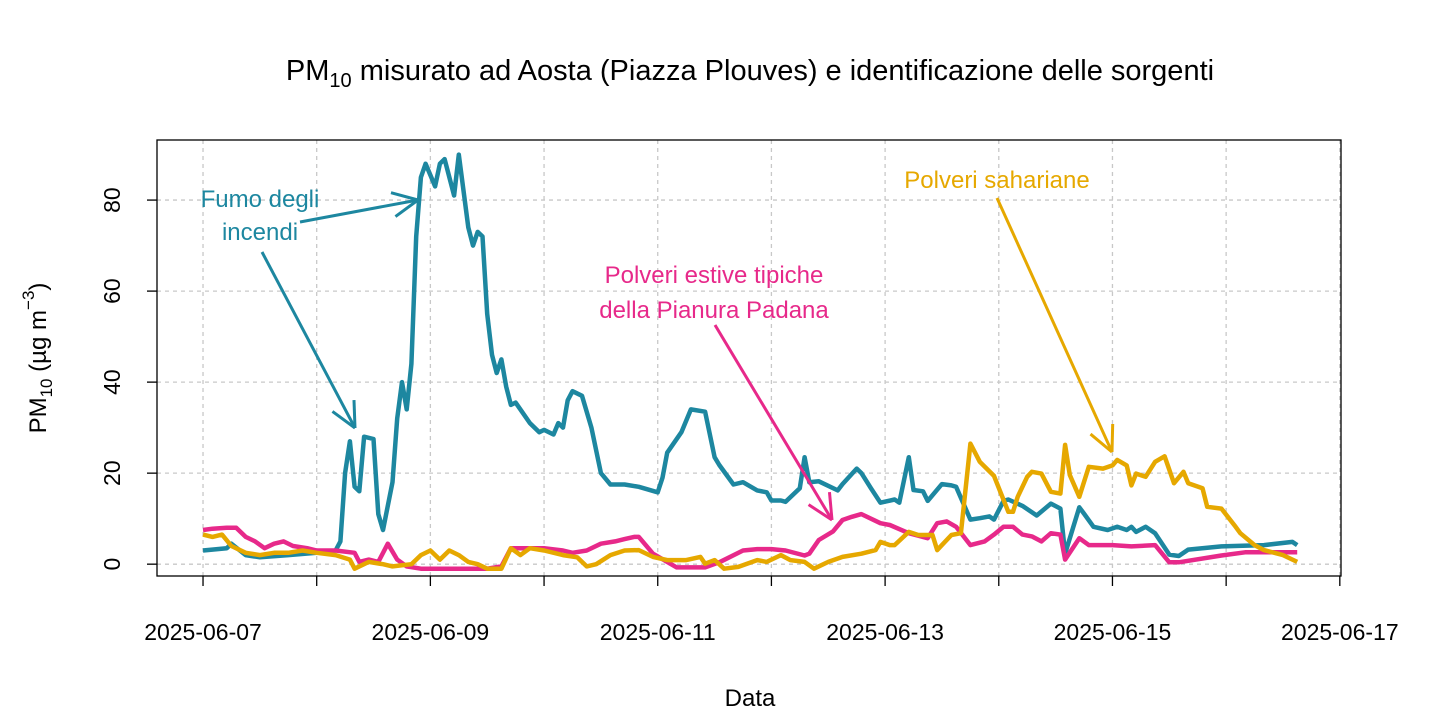  I want to click on x-axis-label: Data, so click(750, 698).